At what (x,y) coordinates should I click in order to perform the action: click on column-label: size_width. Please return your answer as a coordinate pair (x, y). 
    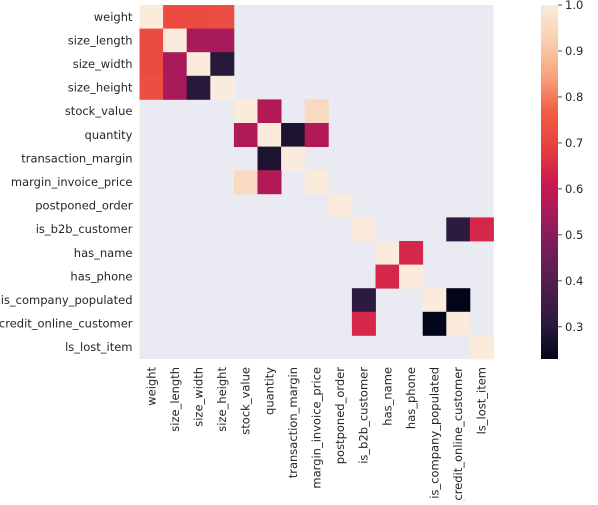
    Looking at the image, I should click on (199, 397).